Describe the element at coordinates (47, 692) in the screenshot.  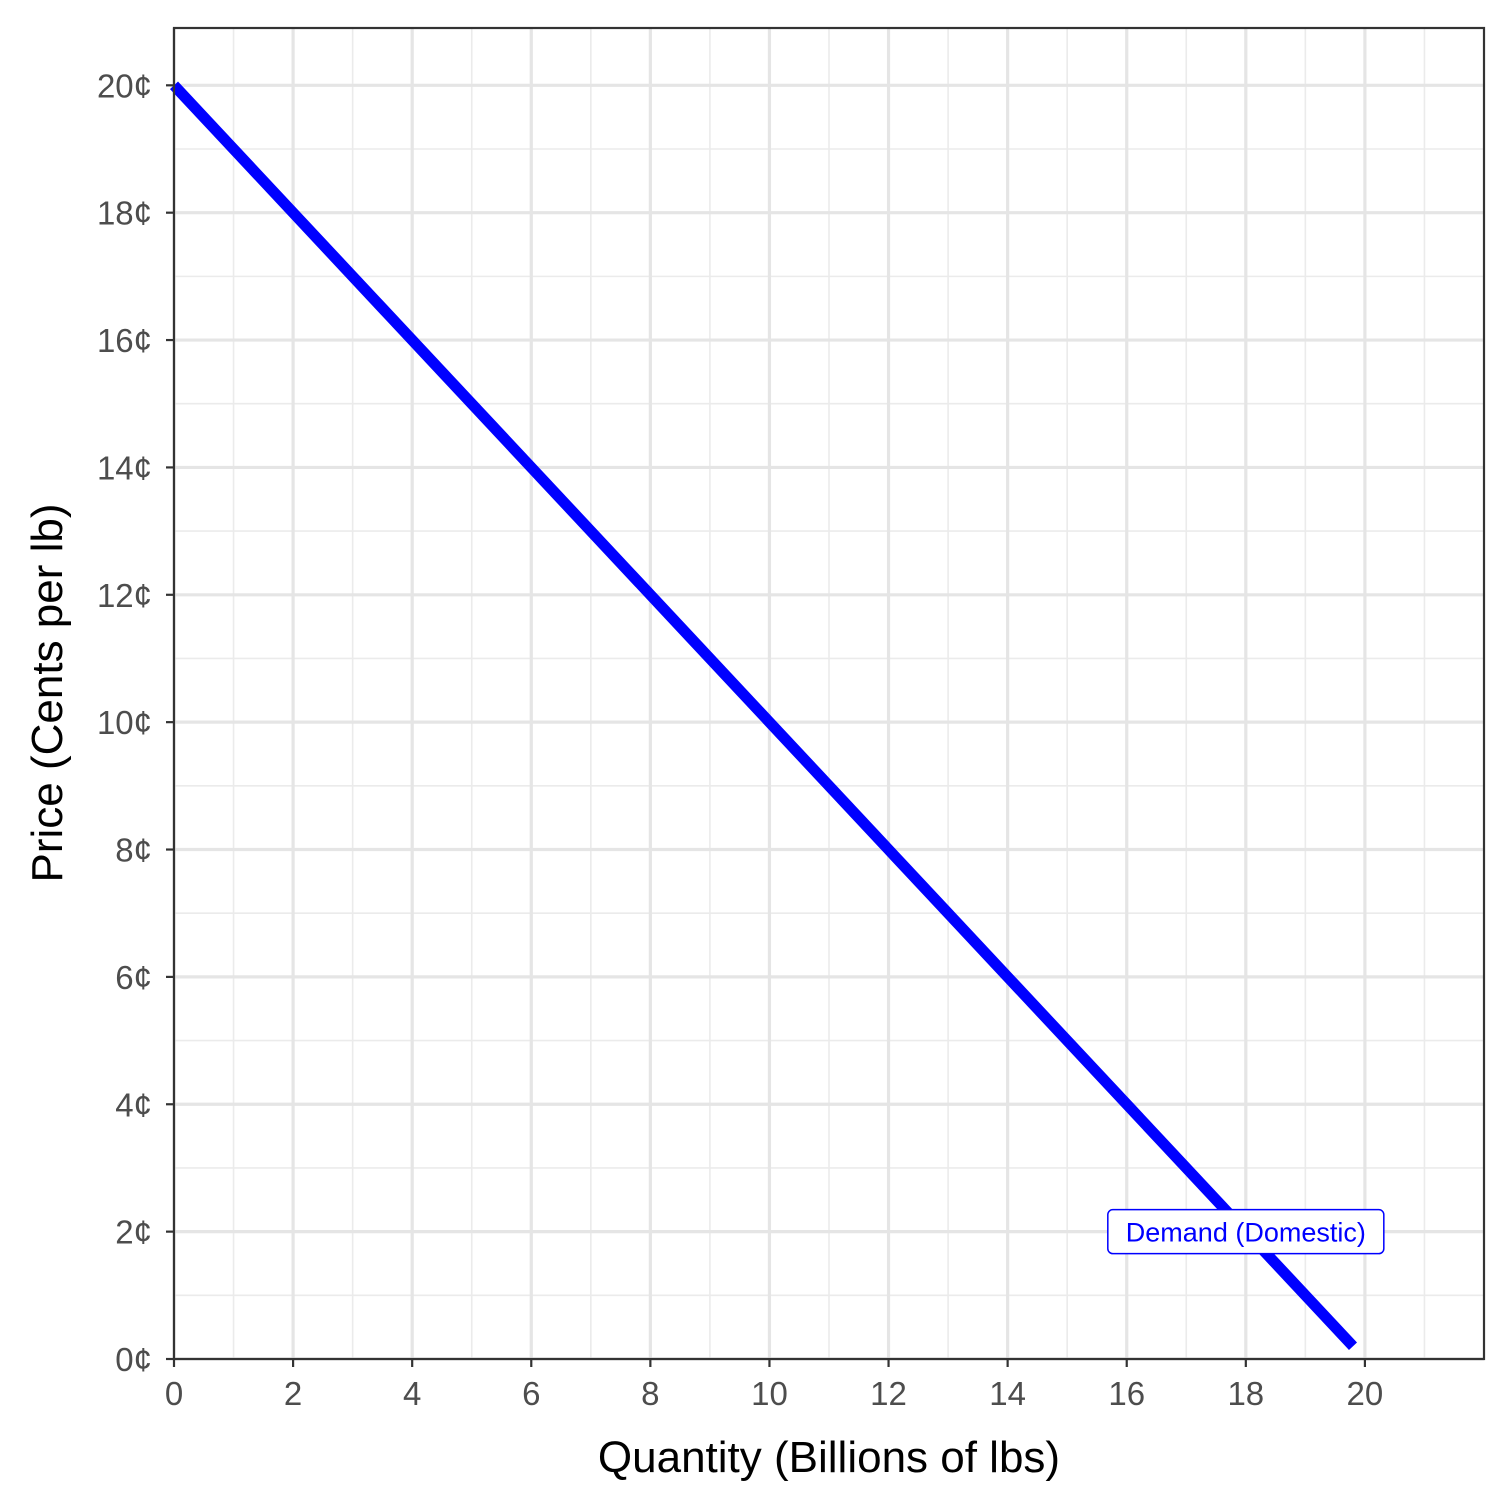
I see `y-axis-title: Price (Cents per lb)` at that location.